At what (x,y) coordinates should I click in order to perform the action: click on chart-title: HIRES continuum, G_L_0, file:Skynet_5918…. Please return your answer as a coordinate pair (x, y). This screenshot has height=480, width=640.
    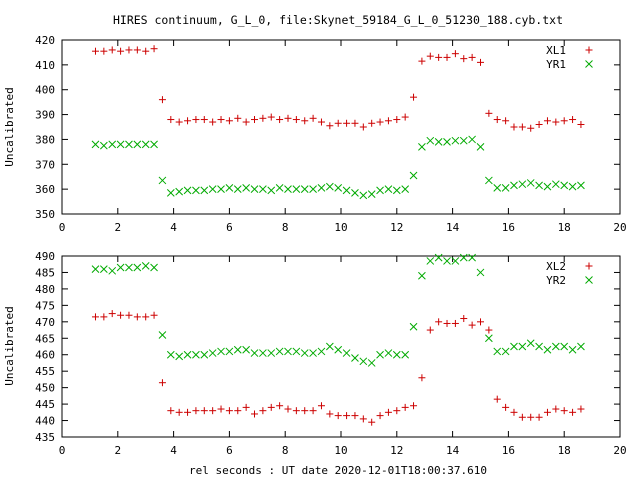
    Looking at the image, I should click on (338, 20).